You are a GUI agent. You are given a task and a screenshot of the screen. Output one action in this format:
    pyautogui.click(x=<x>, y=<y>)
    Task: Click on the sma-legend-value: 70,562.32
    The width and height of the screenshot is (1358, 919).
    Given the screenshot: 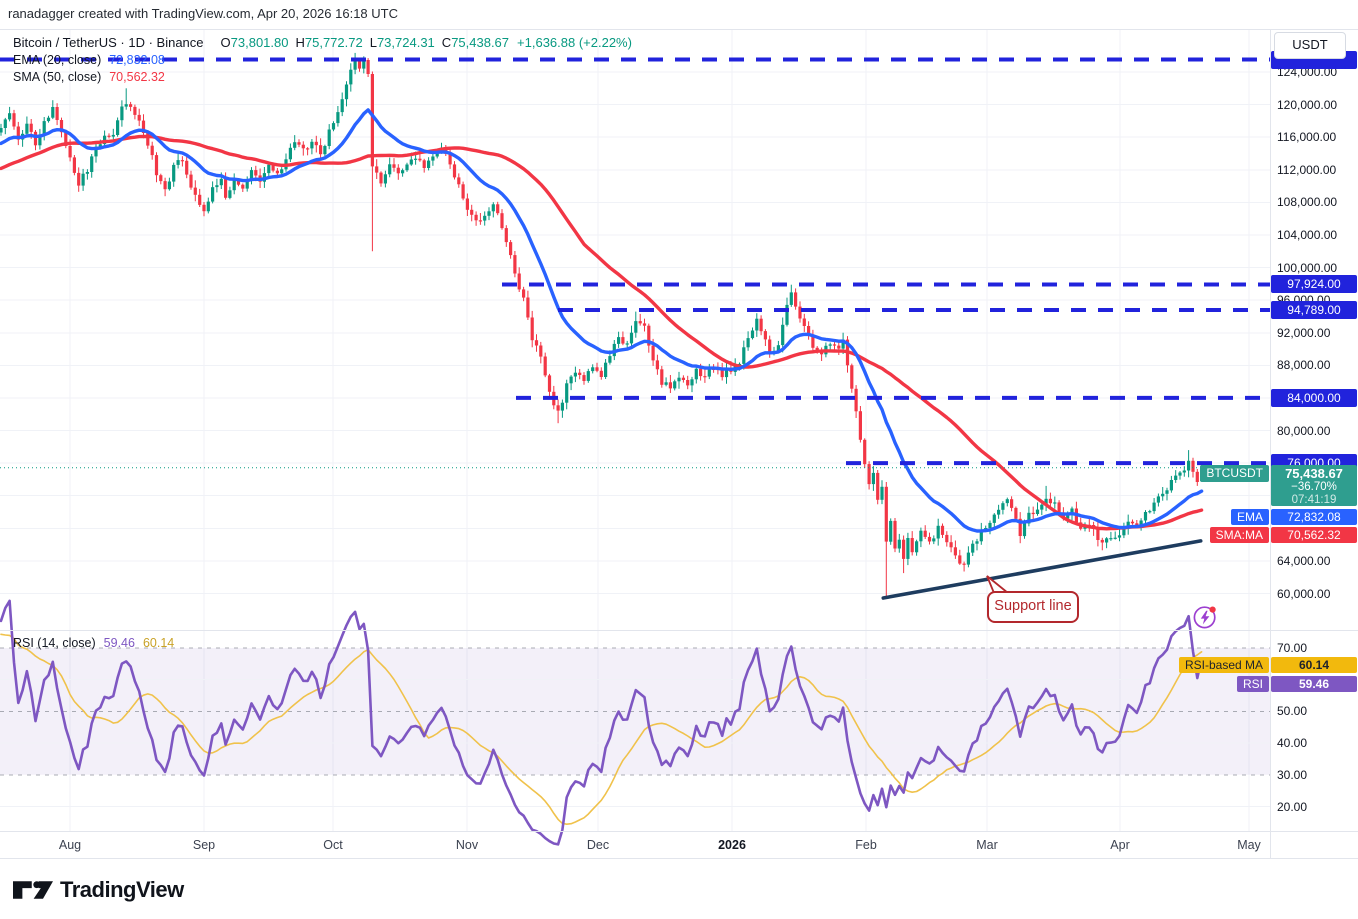 What is the action you would take?
    pyautogui.click(x=137, y=77)
    